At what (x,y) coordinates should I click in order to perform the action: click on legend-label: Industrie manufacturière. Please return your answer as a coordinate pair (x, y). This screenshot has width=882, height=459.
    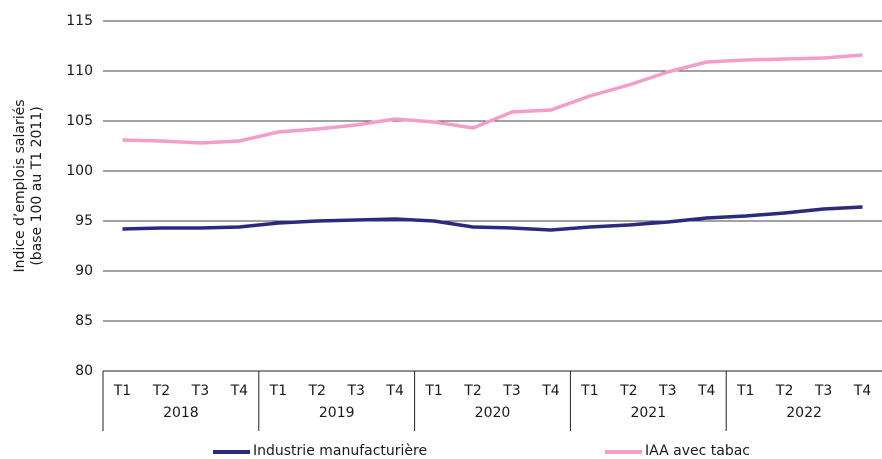
    Looking at the image, I should click on (340, 451).